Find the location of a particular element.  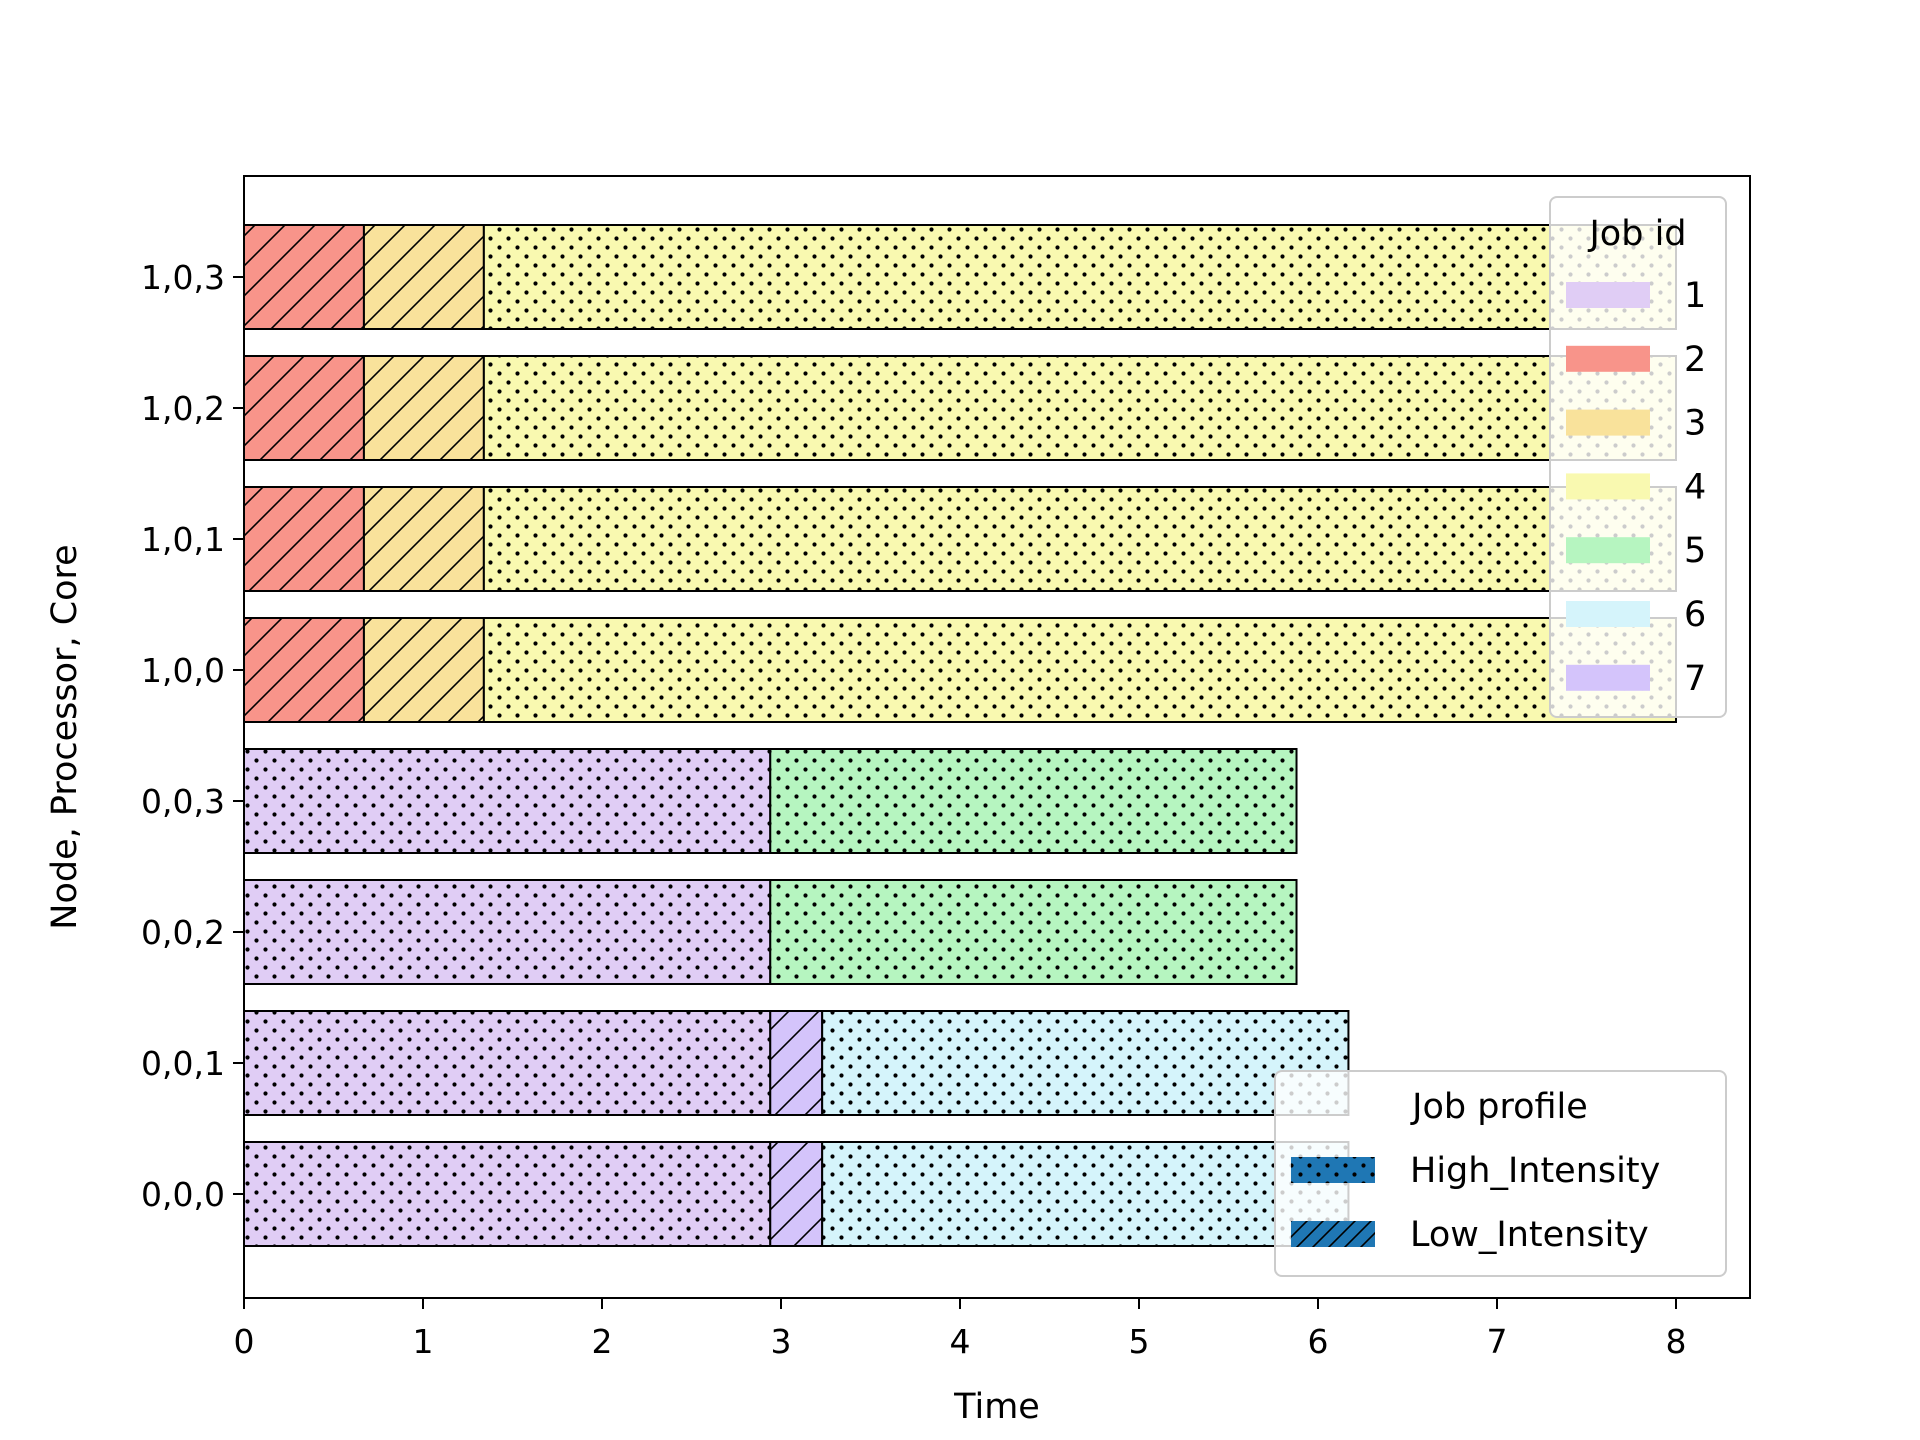

legend-label-job-3: 3 is located at coordinates (1695, 424).